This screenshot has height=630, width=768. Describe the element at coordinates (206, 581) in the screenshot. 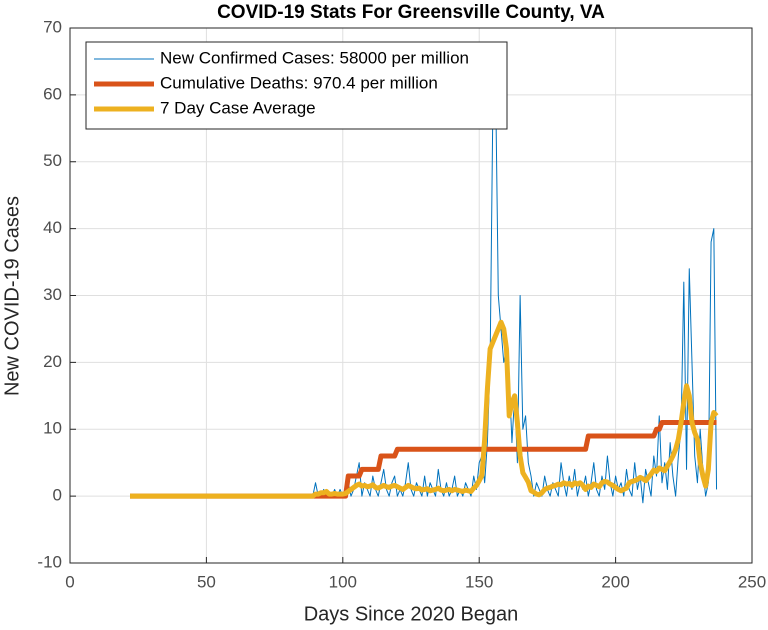

I see `x-tick-label: 50` at that location.